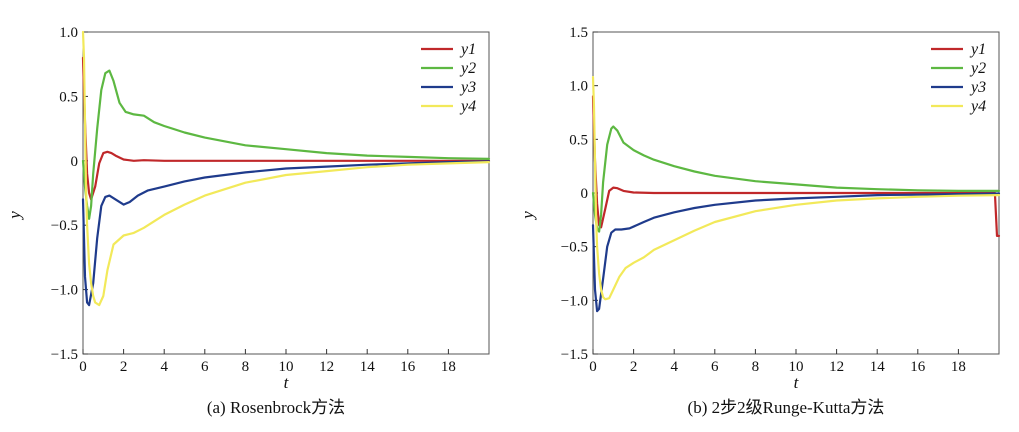  Describe the element at coordinates (578, 33) in the screenshot. I see `y-tick-label: 1.5` at that location.